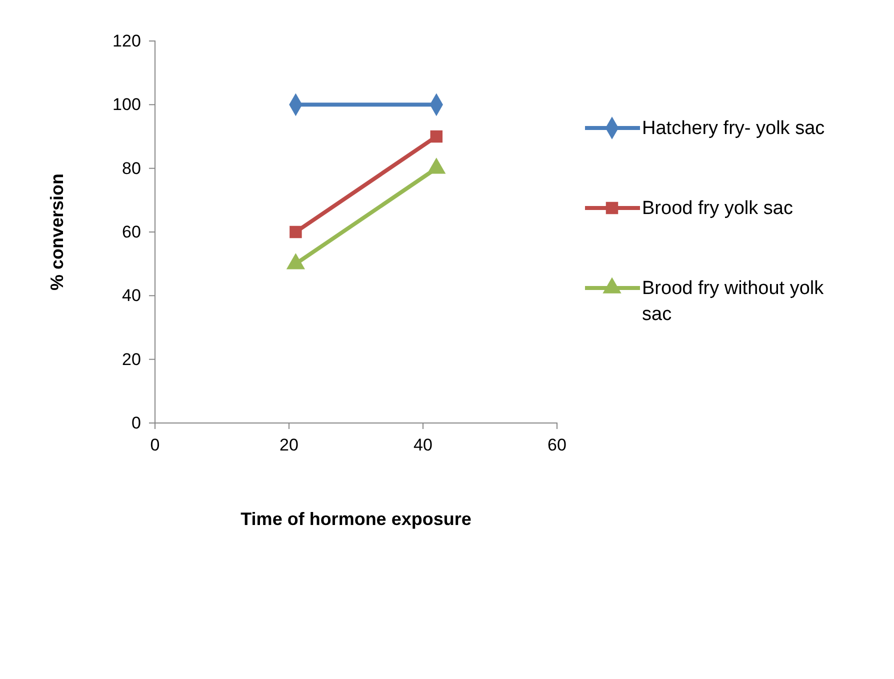 The image size is (894, 679). I want to click on y-tick-label: 0, so click(136, 422).